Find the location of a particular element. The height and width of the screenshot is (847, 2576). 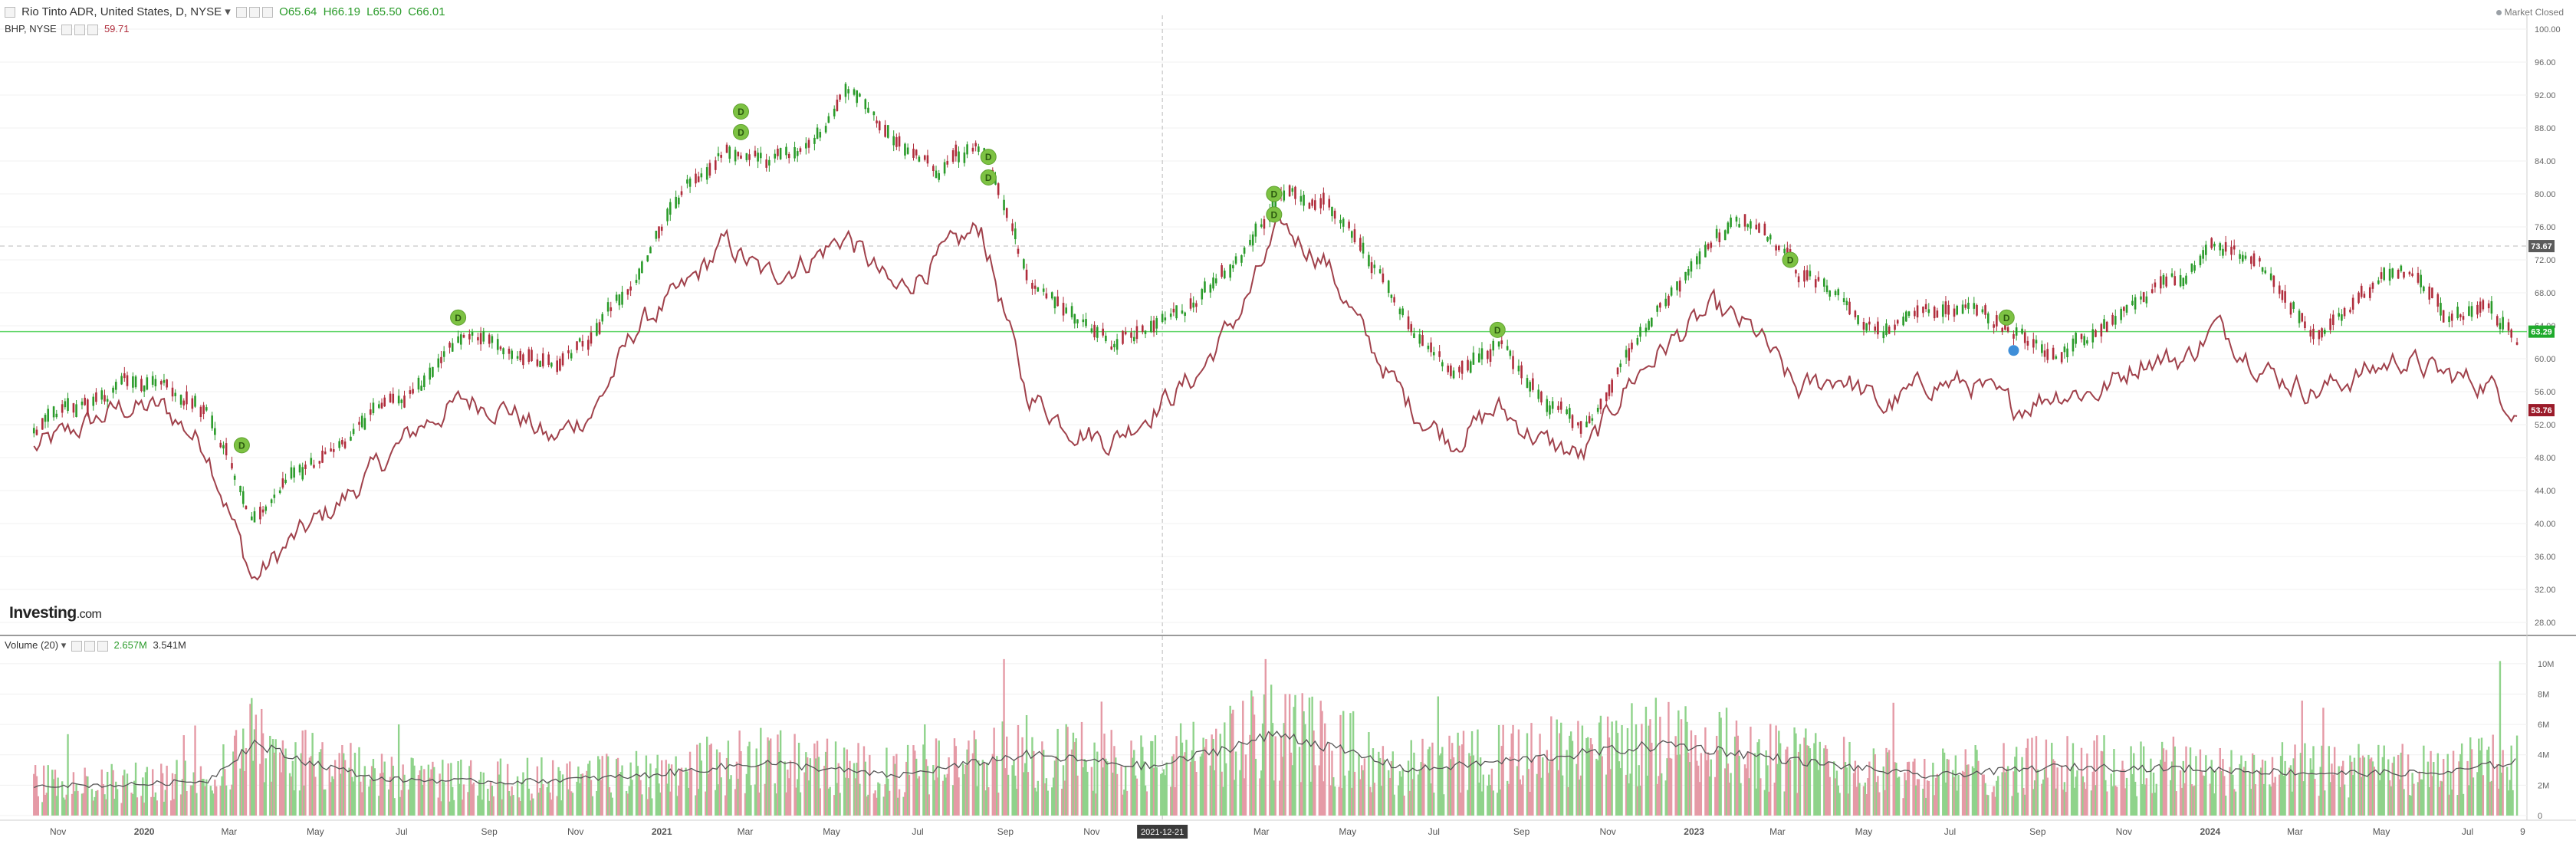

volume-label: Volume (20) is located at coordinates (32, 645).